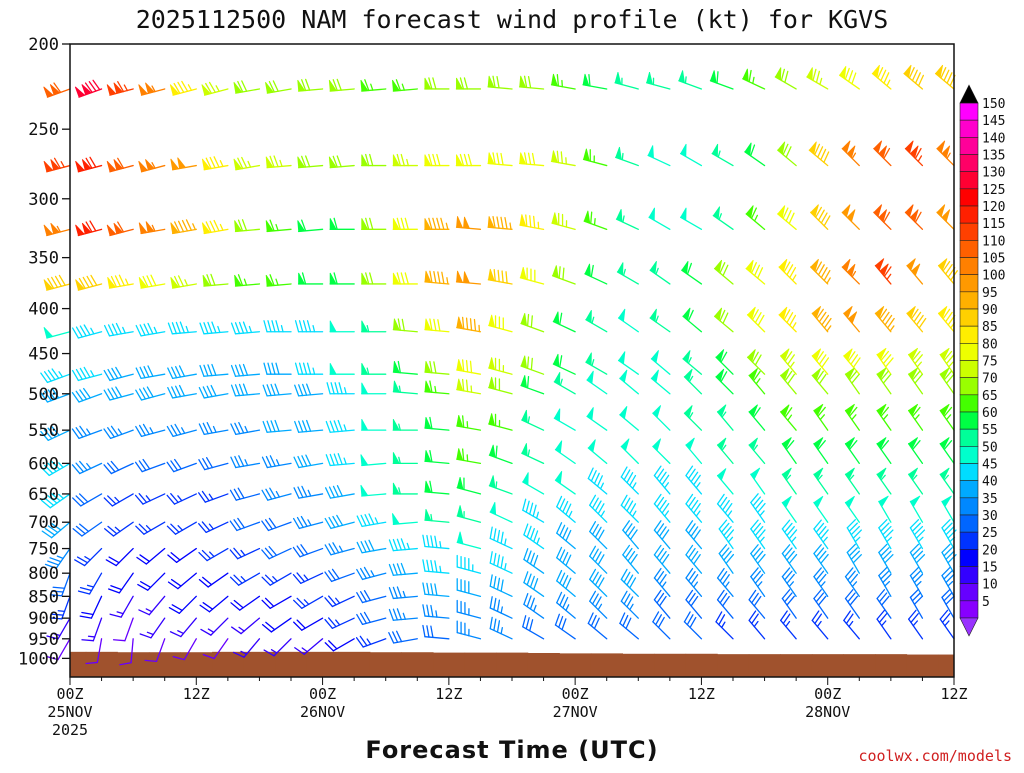  I want to click on colorbar-label: 60, so click(990, 413).